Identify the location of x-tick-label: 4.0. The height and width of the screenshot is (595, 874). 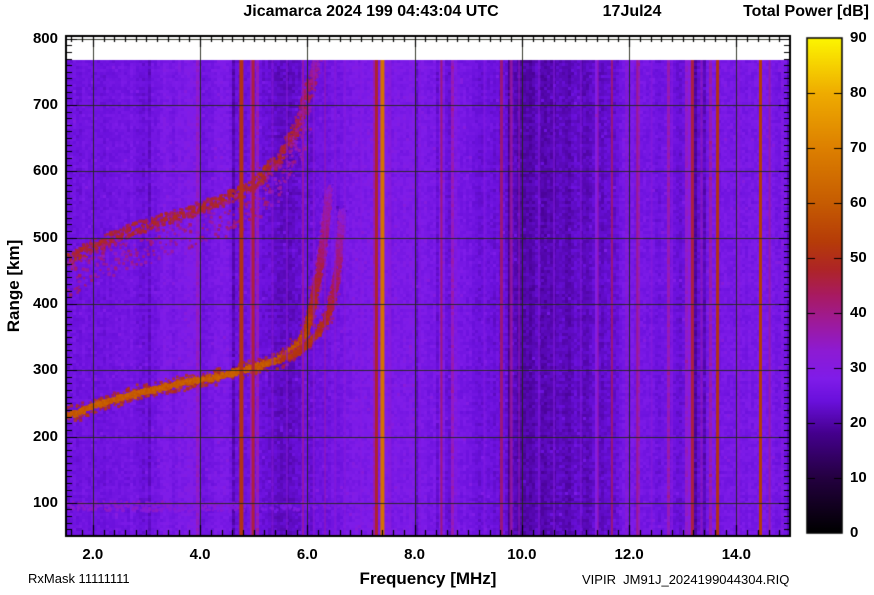
(200, 554).